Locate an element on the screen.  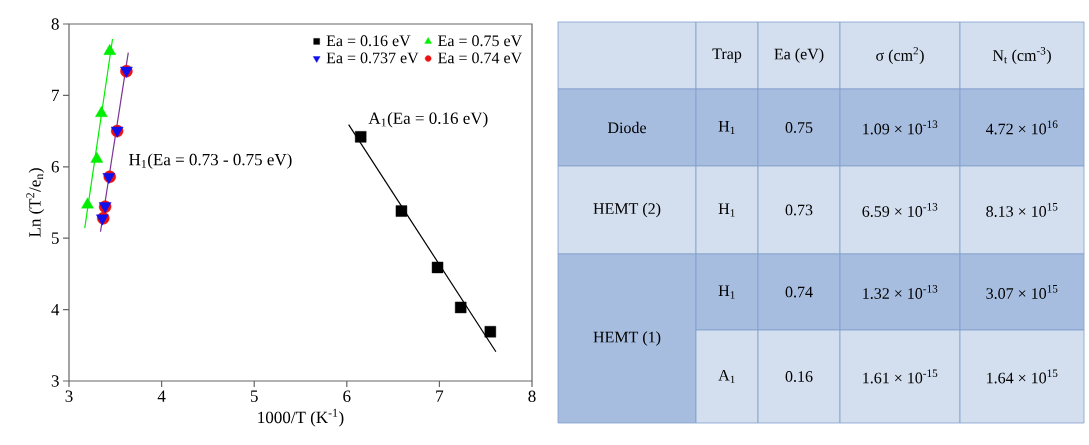
text: 8.13 × 10$^{15}$ is located at coordinates (1022, 210).